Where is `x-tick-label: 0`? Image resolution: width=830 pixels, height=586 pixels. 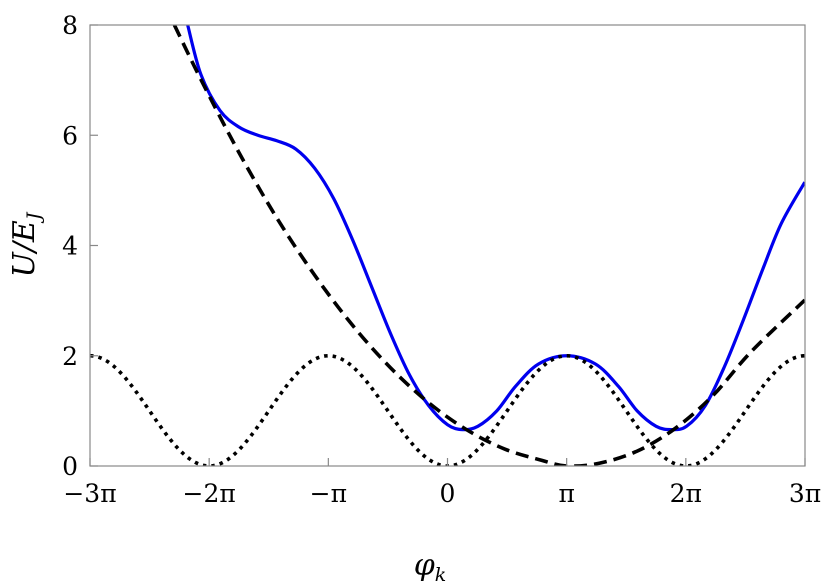 x-tick-label: 0 is located at coordinates (448, 493).